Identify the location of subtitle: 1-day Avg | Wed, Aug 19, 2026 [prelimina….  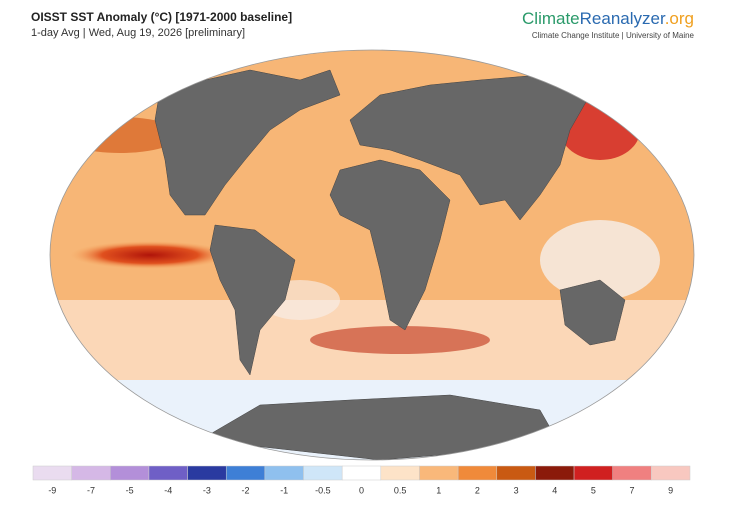
(138, 33).